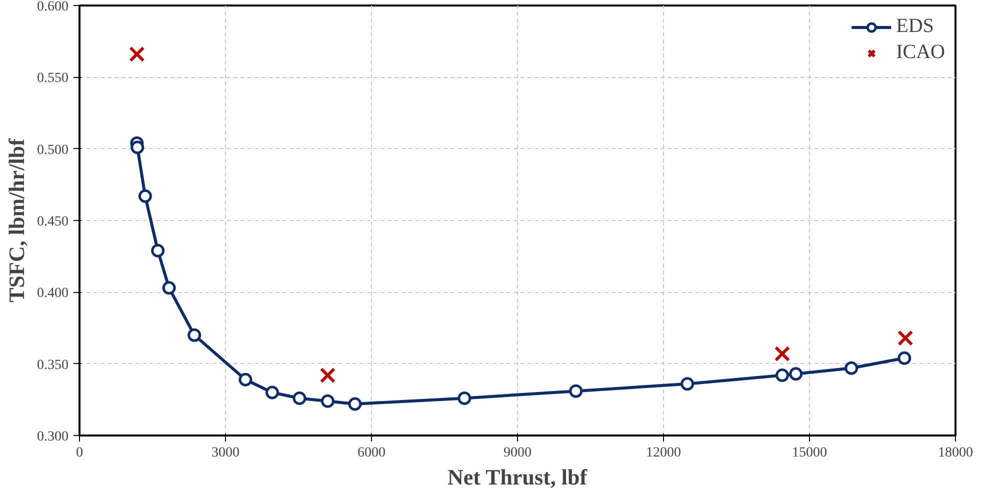 The image size is (992, 500). I want to click on y-axis-title: TSFC, lbm/hr/lbf, so click(16, 220).